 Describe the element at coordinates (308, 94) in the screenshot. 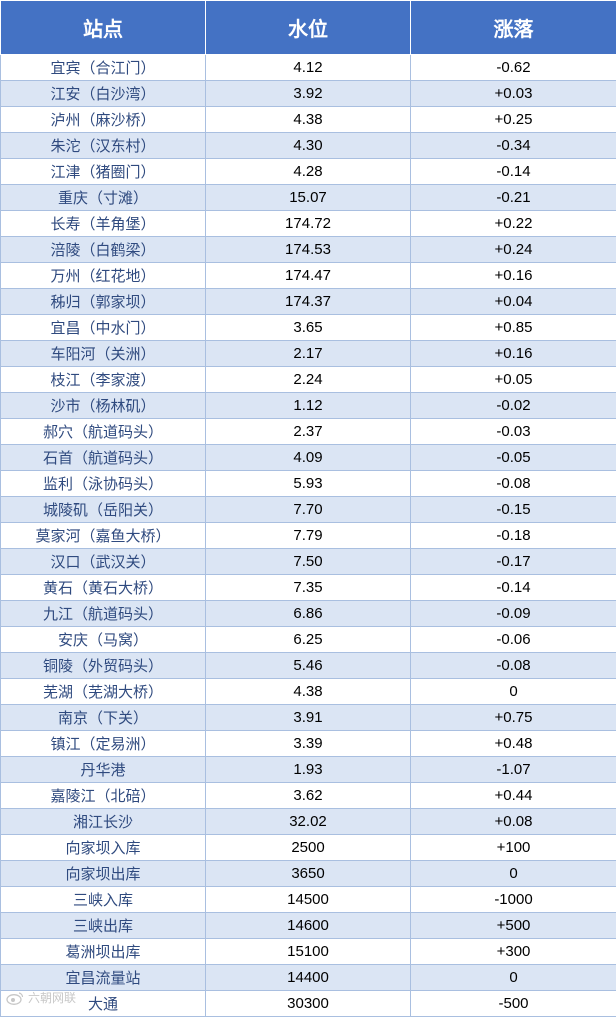

I see `table-row: 江安（白沙湾）3.92+0.03` at that location.